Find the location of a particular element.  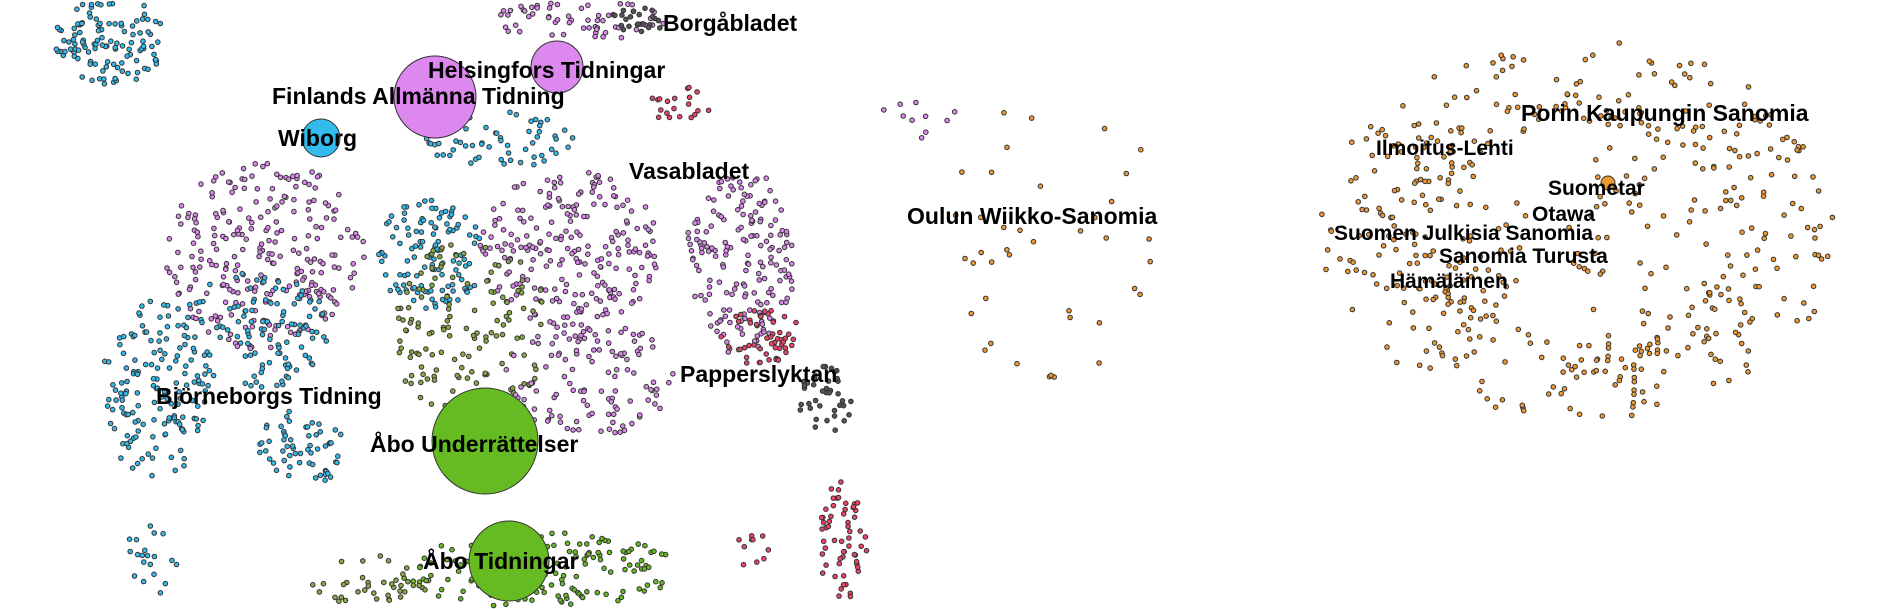

label-hamalainen: Hämäläinen is located at coordinates (1449, 281).